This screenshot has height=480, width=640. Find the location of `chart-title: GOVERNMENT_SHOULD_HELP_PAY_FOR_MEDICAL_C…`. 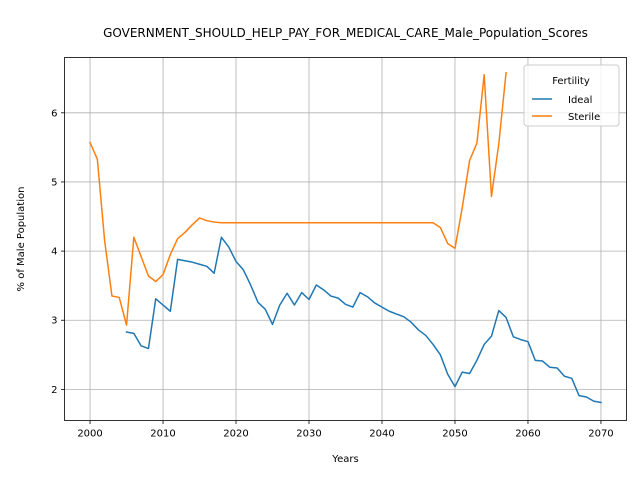

chart-title: GOVERNMENT_SHOULD_HELP_PAY_FOR_MEDICAL_C… is located at coordinates (345, 33).